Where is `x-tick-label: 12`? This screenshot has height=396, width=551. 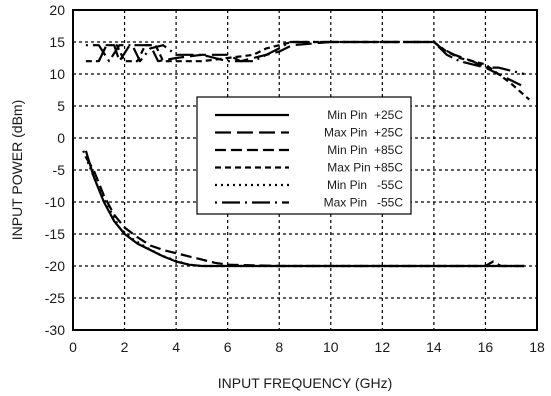
x-tick-label: 12 is located at coordinates (383, 347).